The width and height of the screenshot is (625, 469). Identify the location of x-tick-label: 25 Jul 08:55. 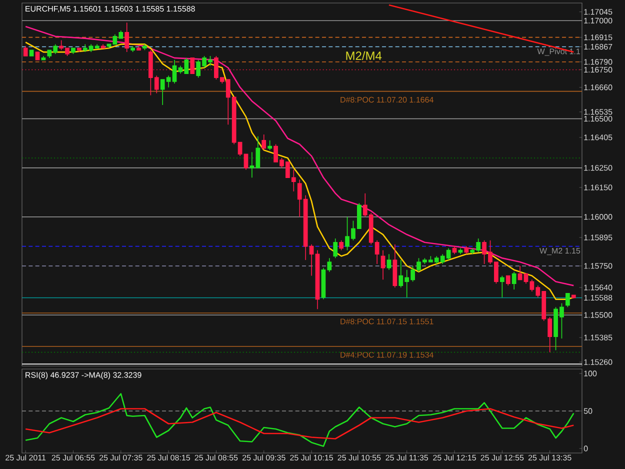
(216, 457).